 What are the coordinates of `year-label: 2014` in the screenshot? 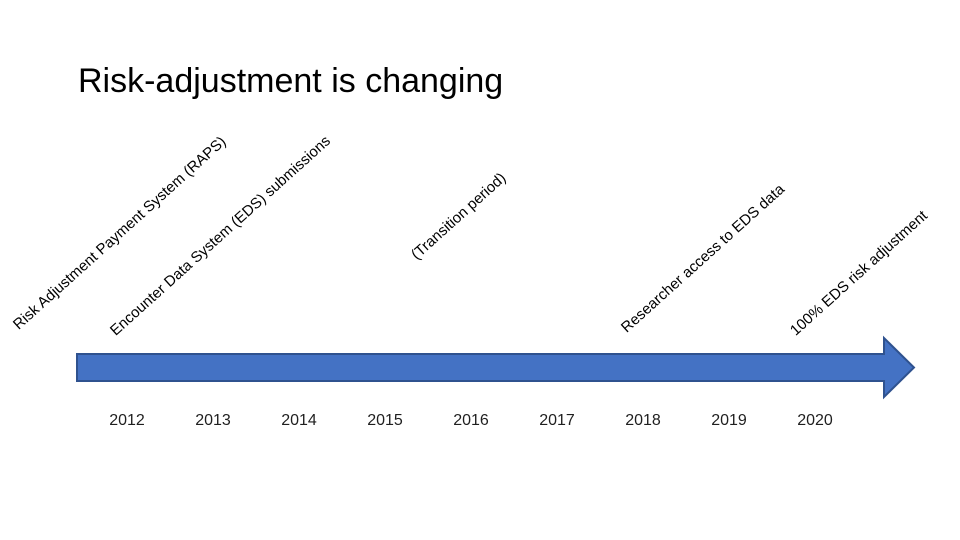 It's located at (299, 420).